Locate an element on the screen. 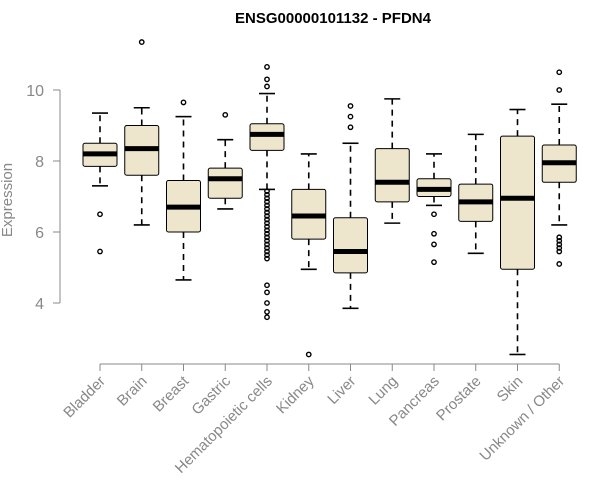 The image size is (600, 500). y-tick-label: 4 is located at coordinates (39, 304).